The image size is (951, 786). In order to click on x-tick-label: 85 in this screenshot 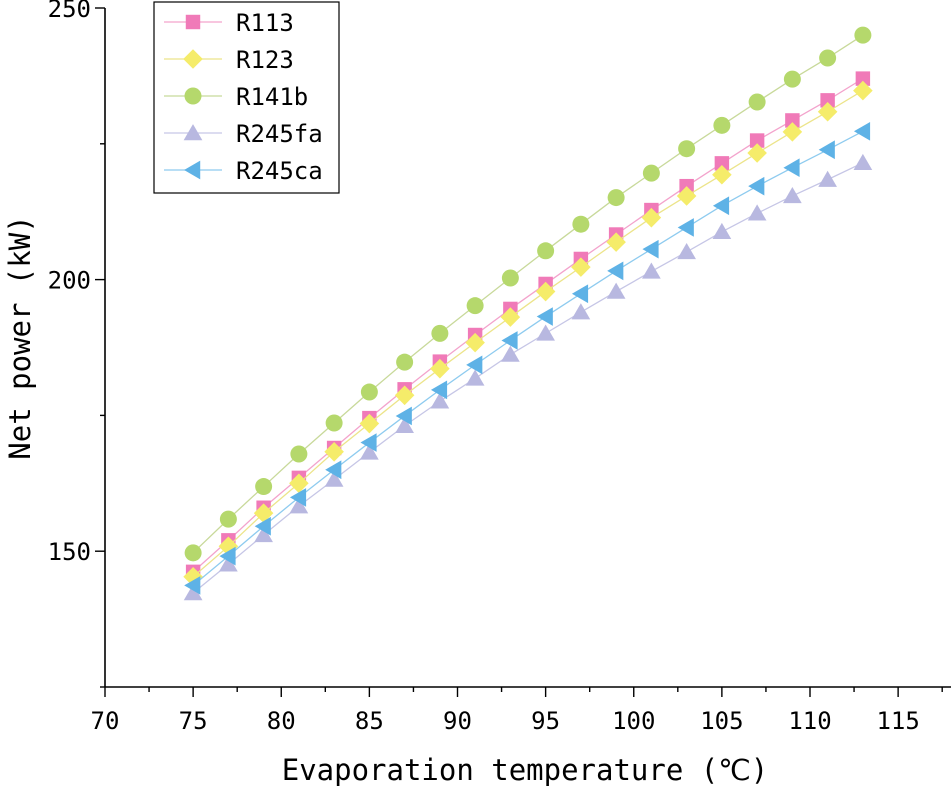, I will do `click(369, 721)`.